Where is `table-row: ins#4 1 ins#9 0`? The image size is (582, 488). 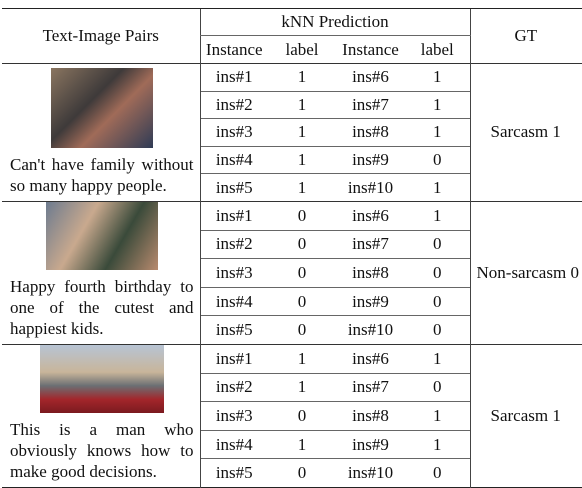 table-row: ins#4 1 ins#9 0 is located at coordinates (292, 159).